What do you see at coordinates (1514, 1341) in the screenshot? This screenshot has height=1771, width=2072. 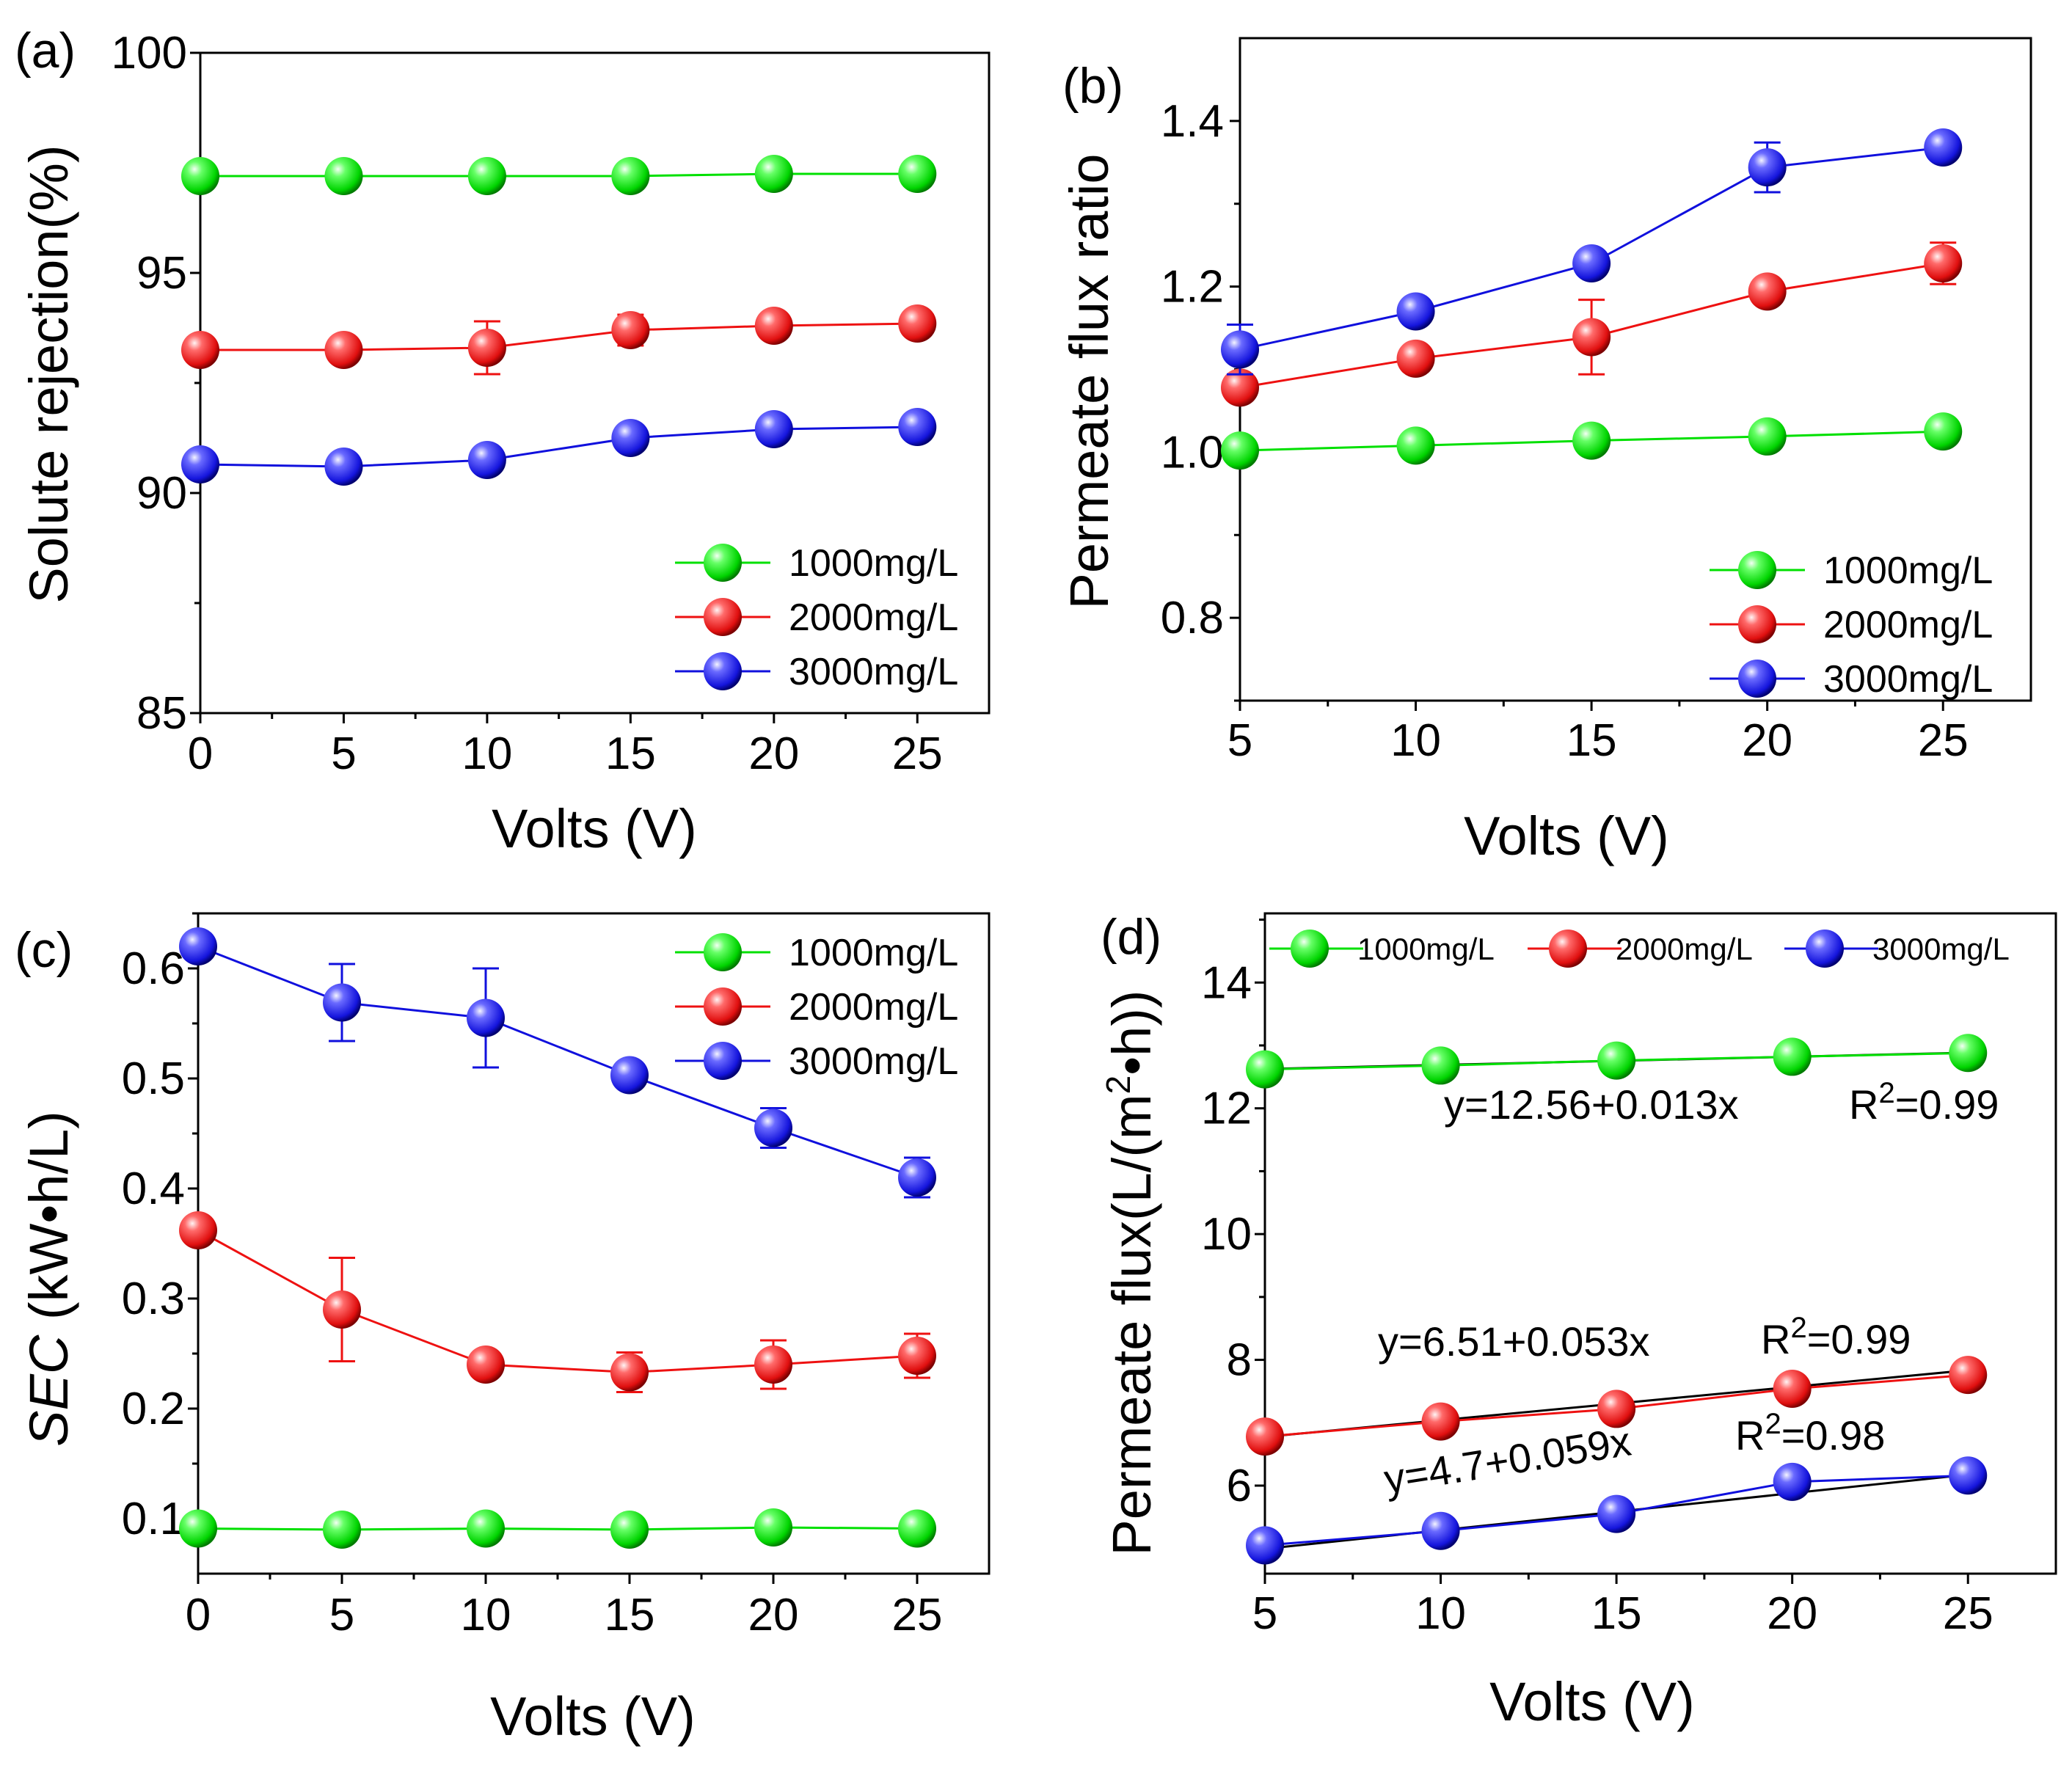 I see `fit-equation-2000mg-l: y=6.51+0.053x` at bounding box center [1514, 1341].